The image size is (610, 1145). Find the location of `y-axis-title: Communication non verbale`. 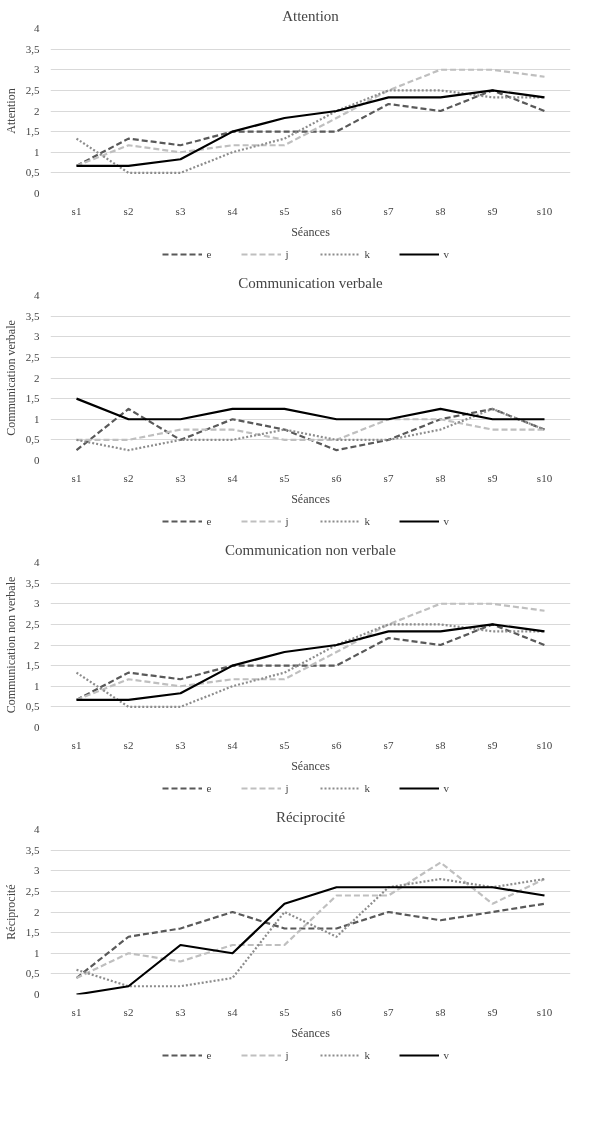

y-axis-title: Communication non verbale is located at coordinates (10, 645).